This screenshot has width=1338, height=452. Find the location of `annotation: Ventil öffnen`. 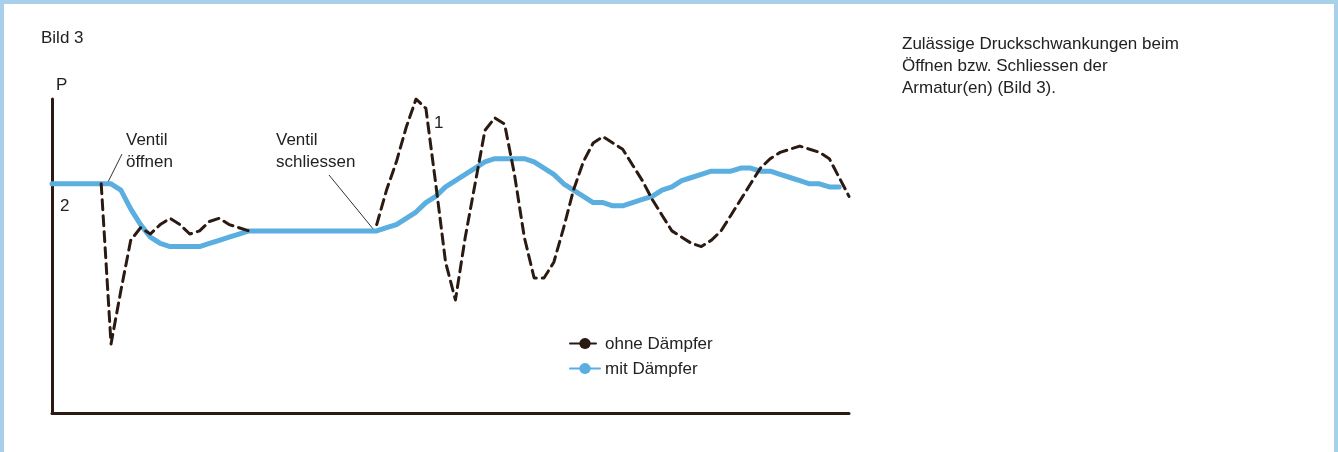

annotation: Ventil öffnen is located at coordinates (149, 150).